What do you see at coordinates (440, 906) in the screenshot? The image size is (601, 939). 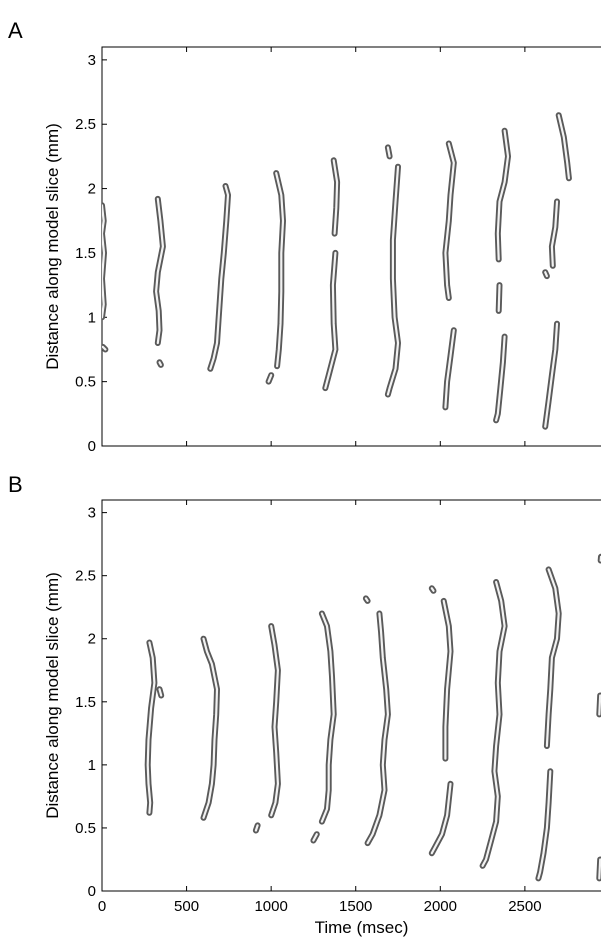 I see `x-tick-label: 2000` at bounding box center [440, 906].